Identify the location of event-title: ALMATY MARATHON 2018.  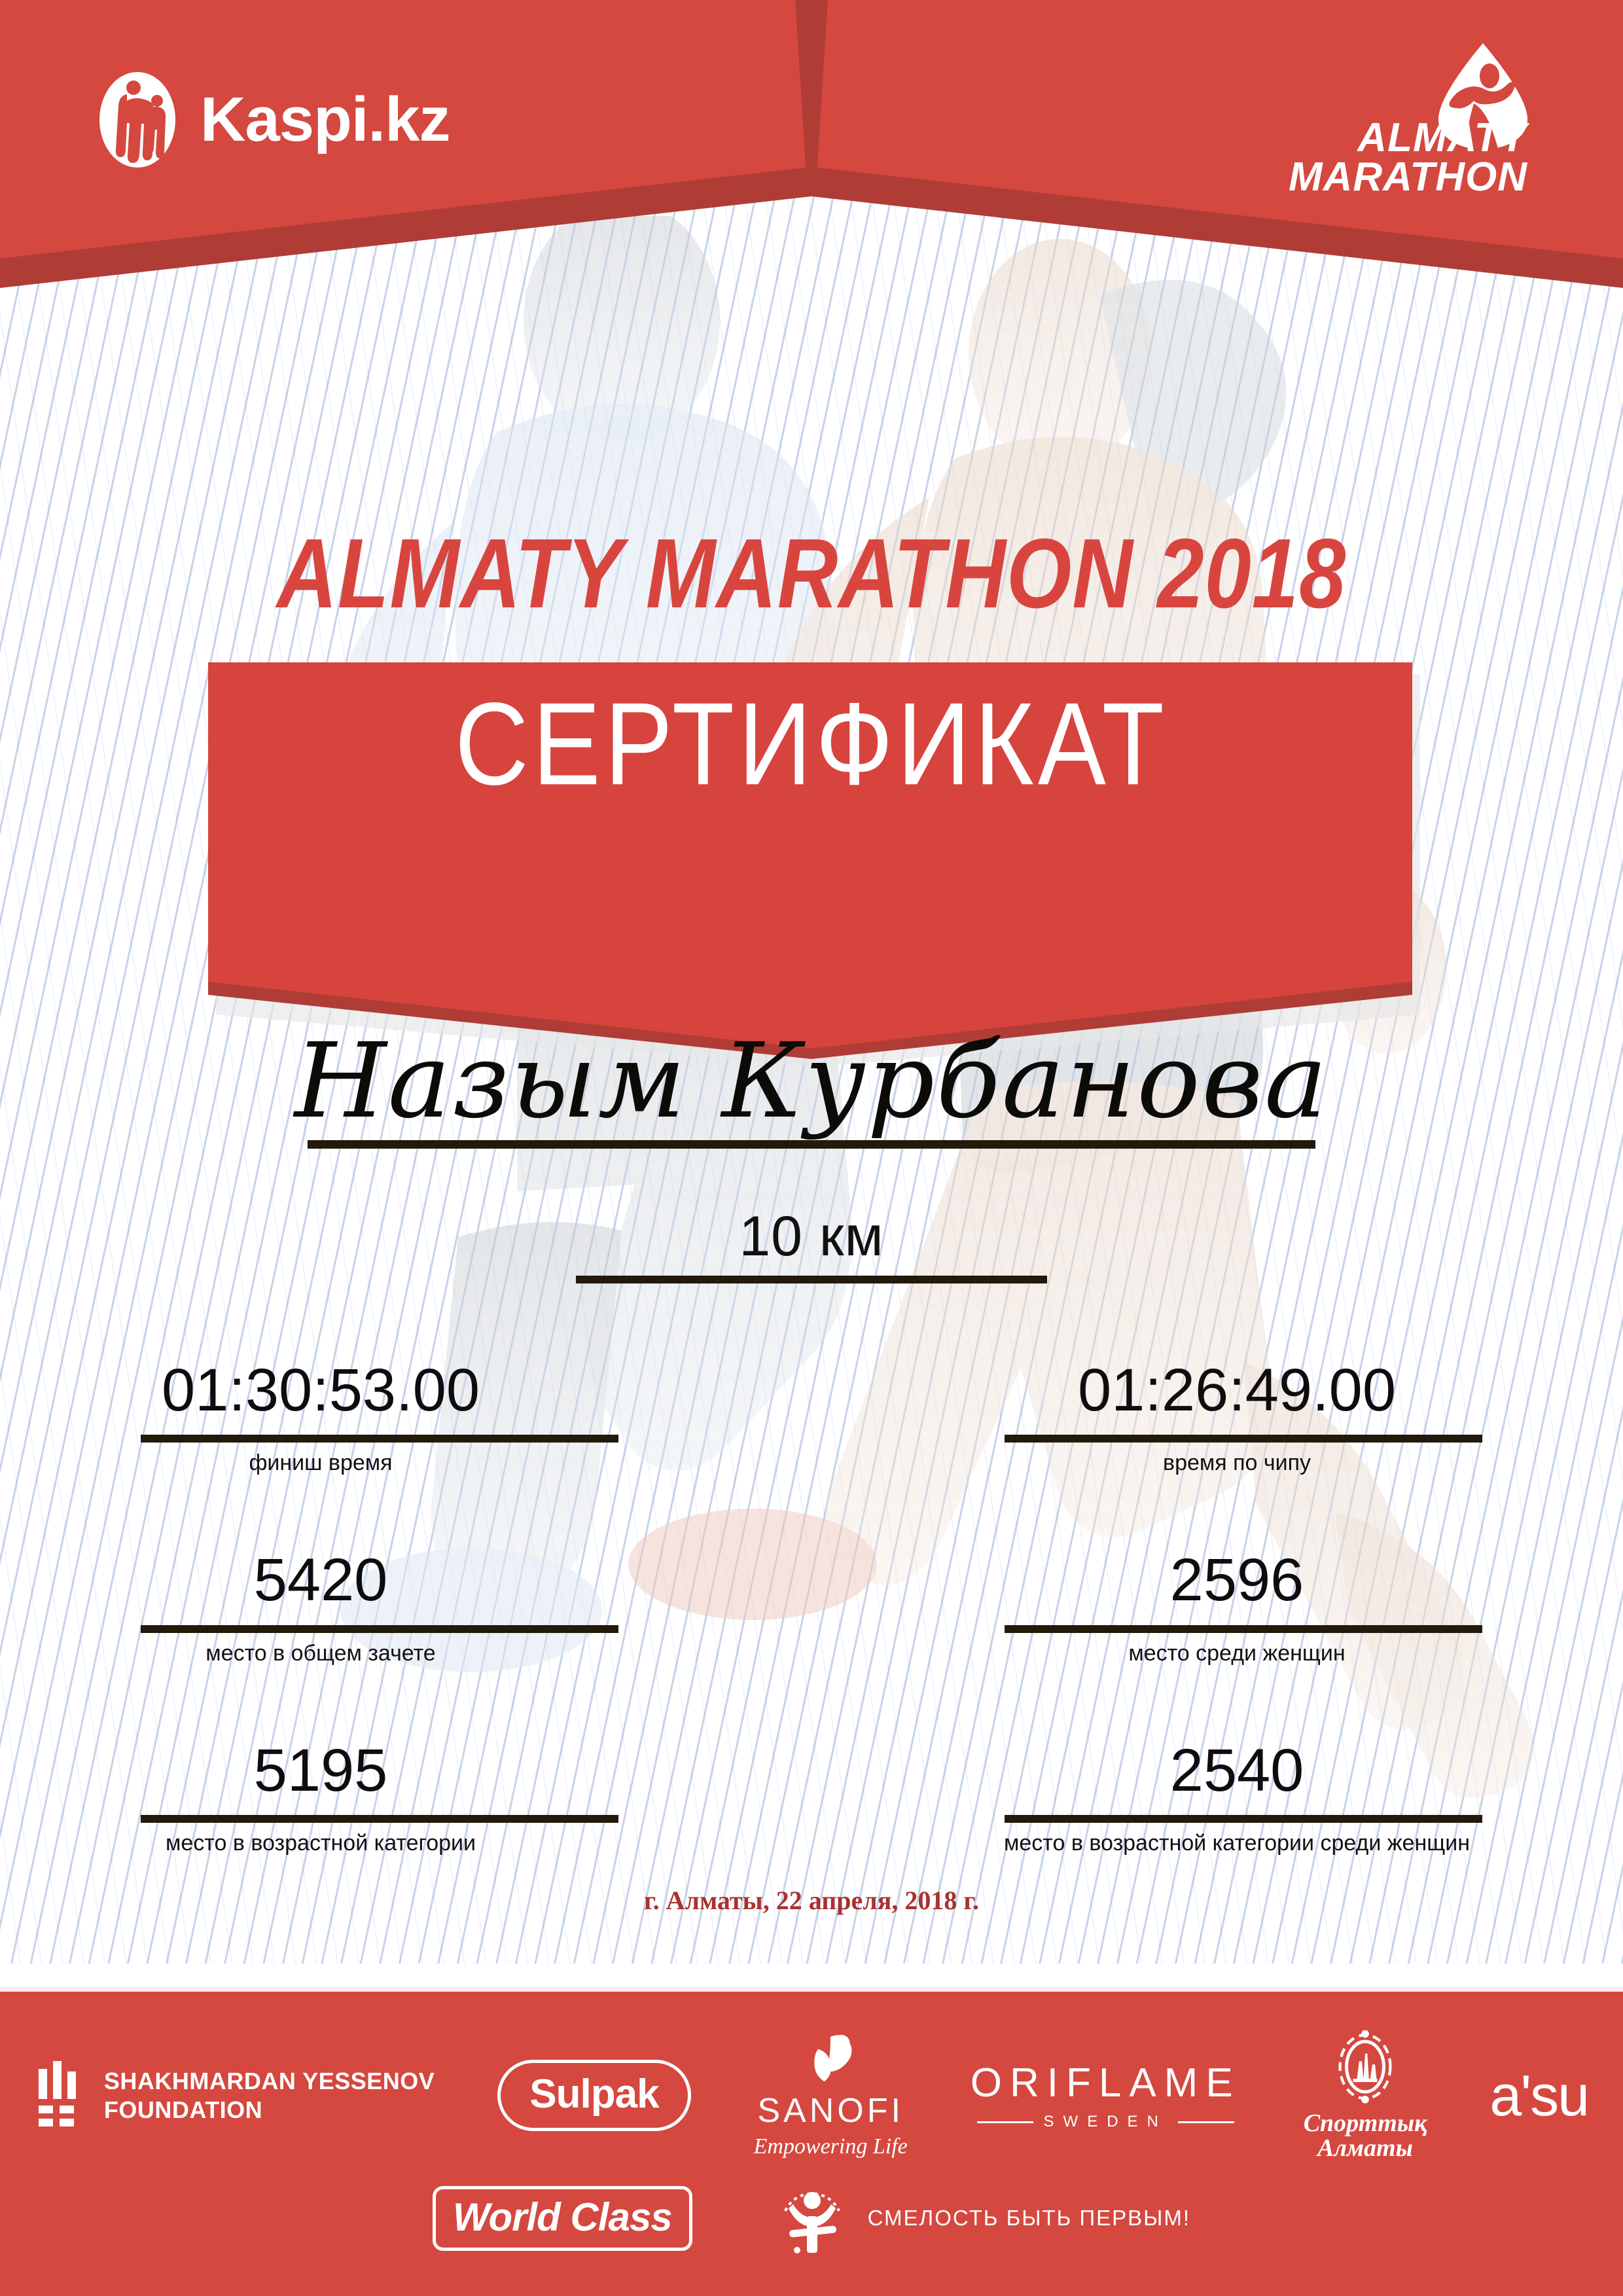
(811, 574).